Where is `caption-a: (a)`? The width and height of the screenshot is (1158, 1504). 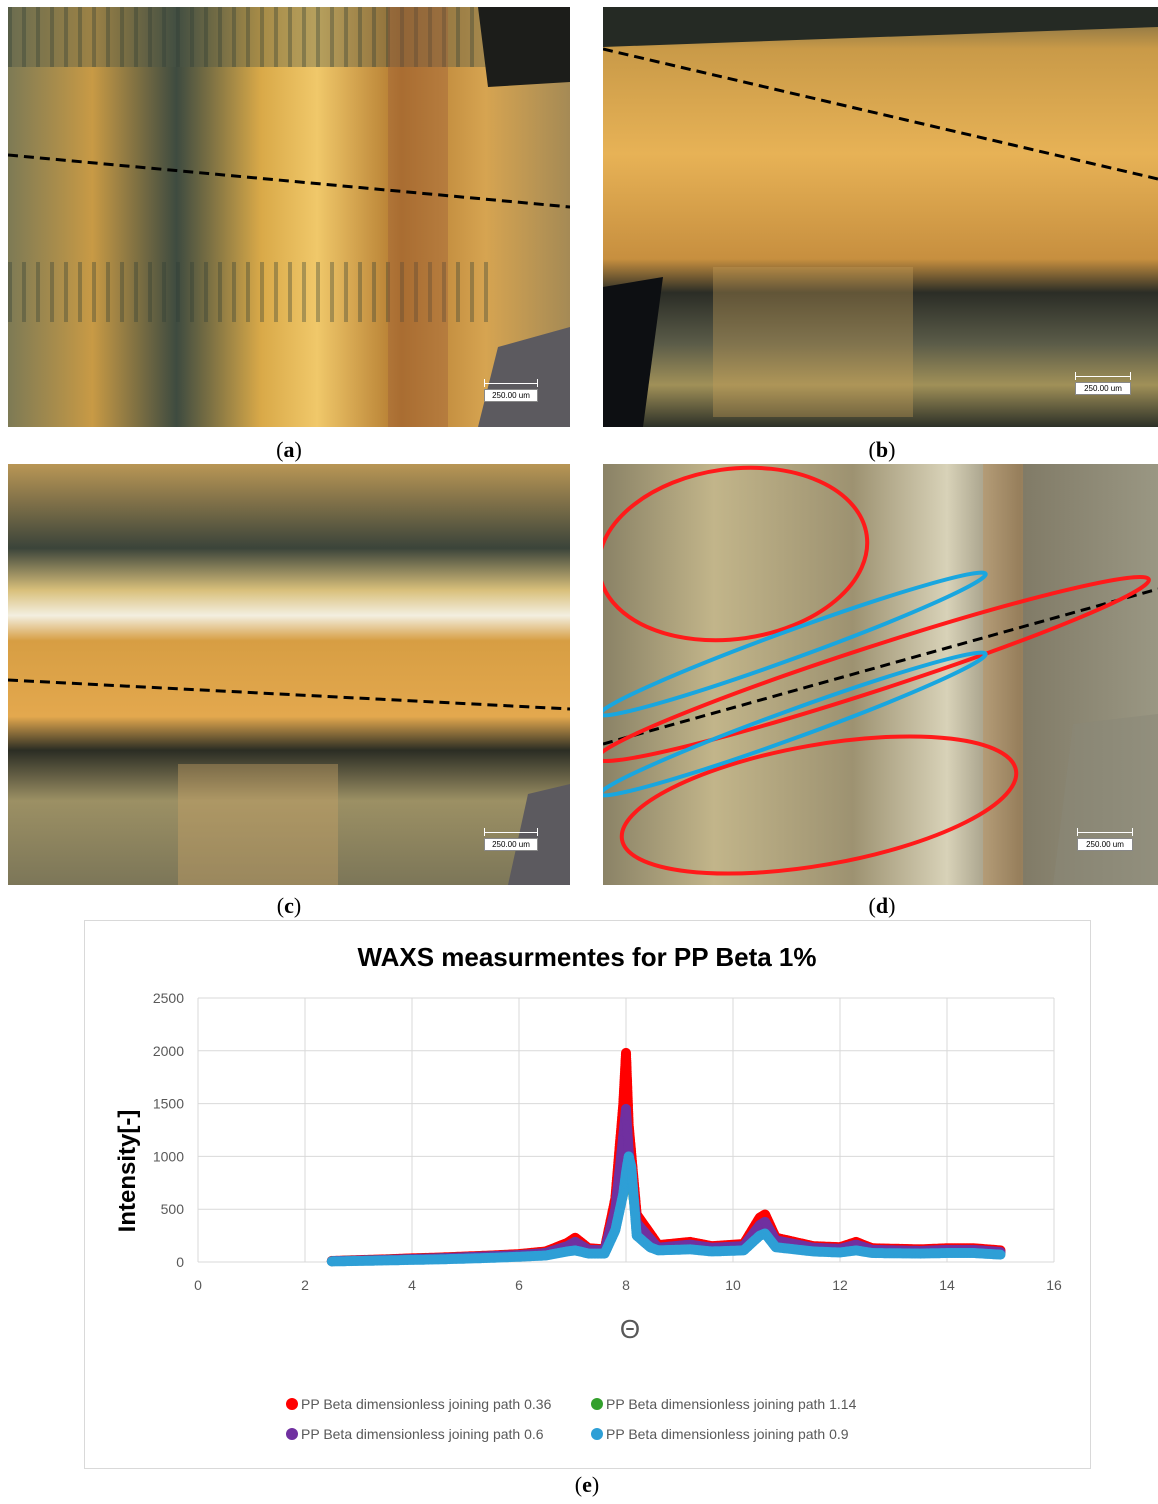
caption-a: (a) is located at coordinates (289, 449).